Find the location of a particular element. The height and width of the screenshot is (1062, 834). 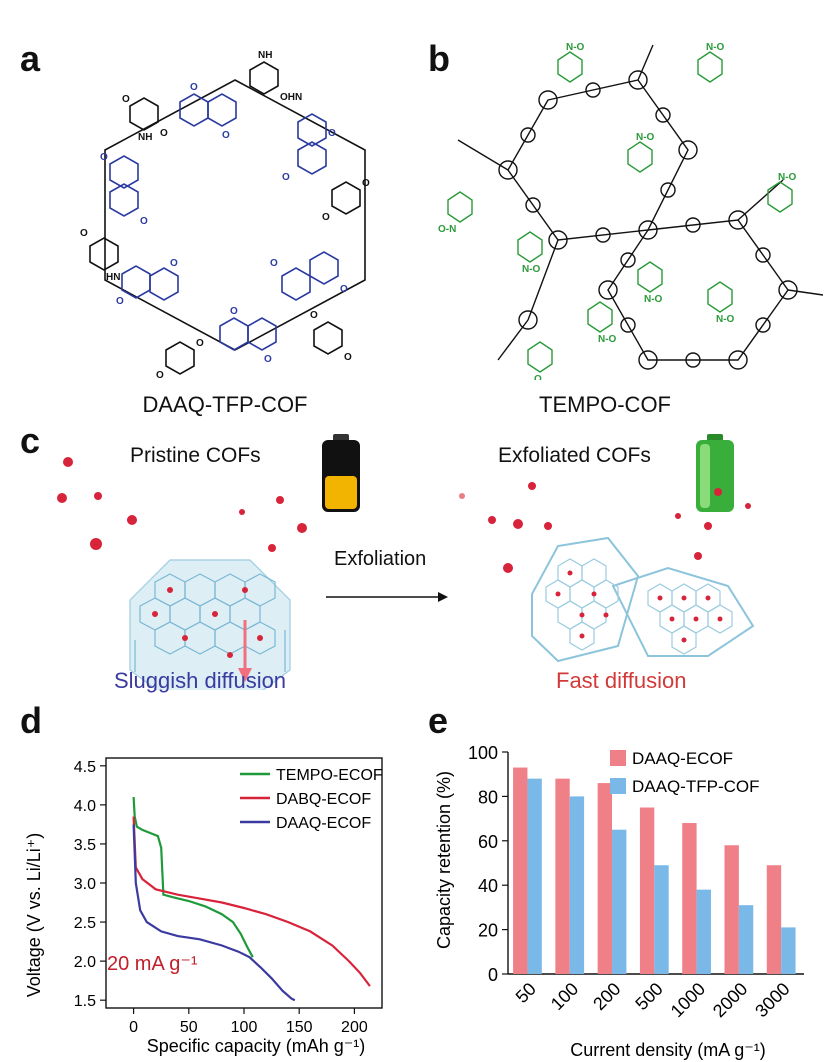

y-axis-label-e: Capacity retention (%) is located at coordinates (444, 860).